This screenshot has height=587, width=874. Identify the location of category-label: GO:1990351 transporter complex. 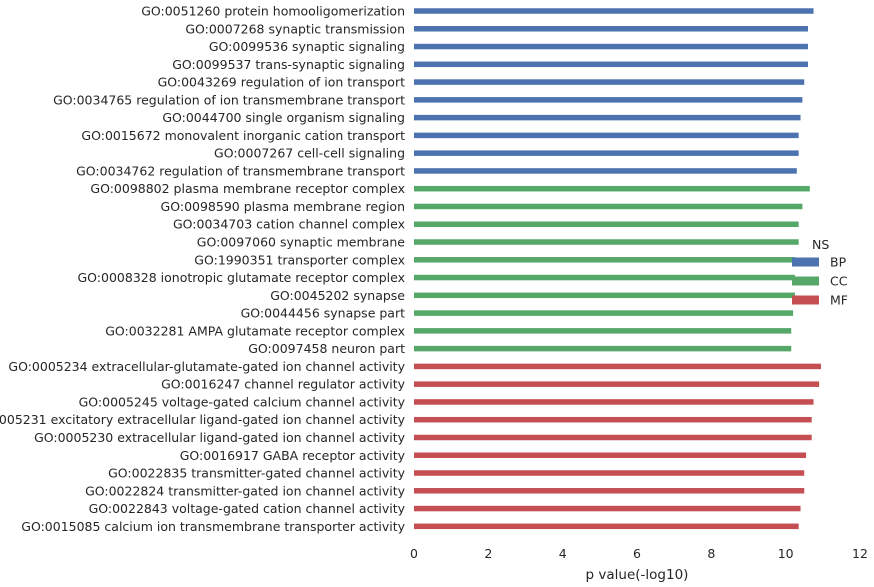
(299, 259).